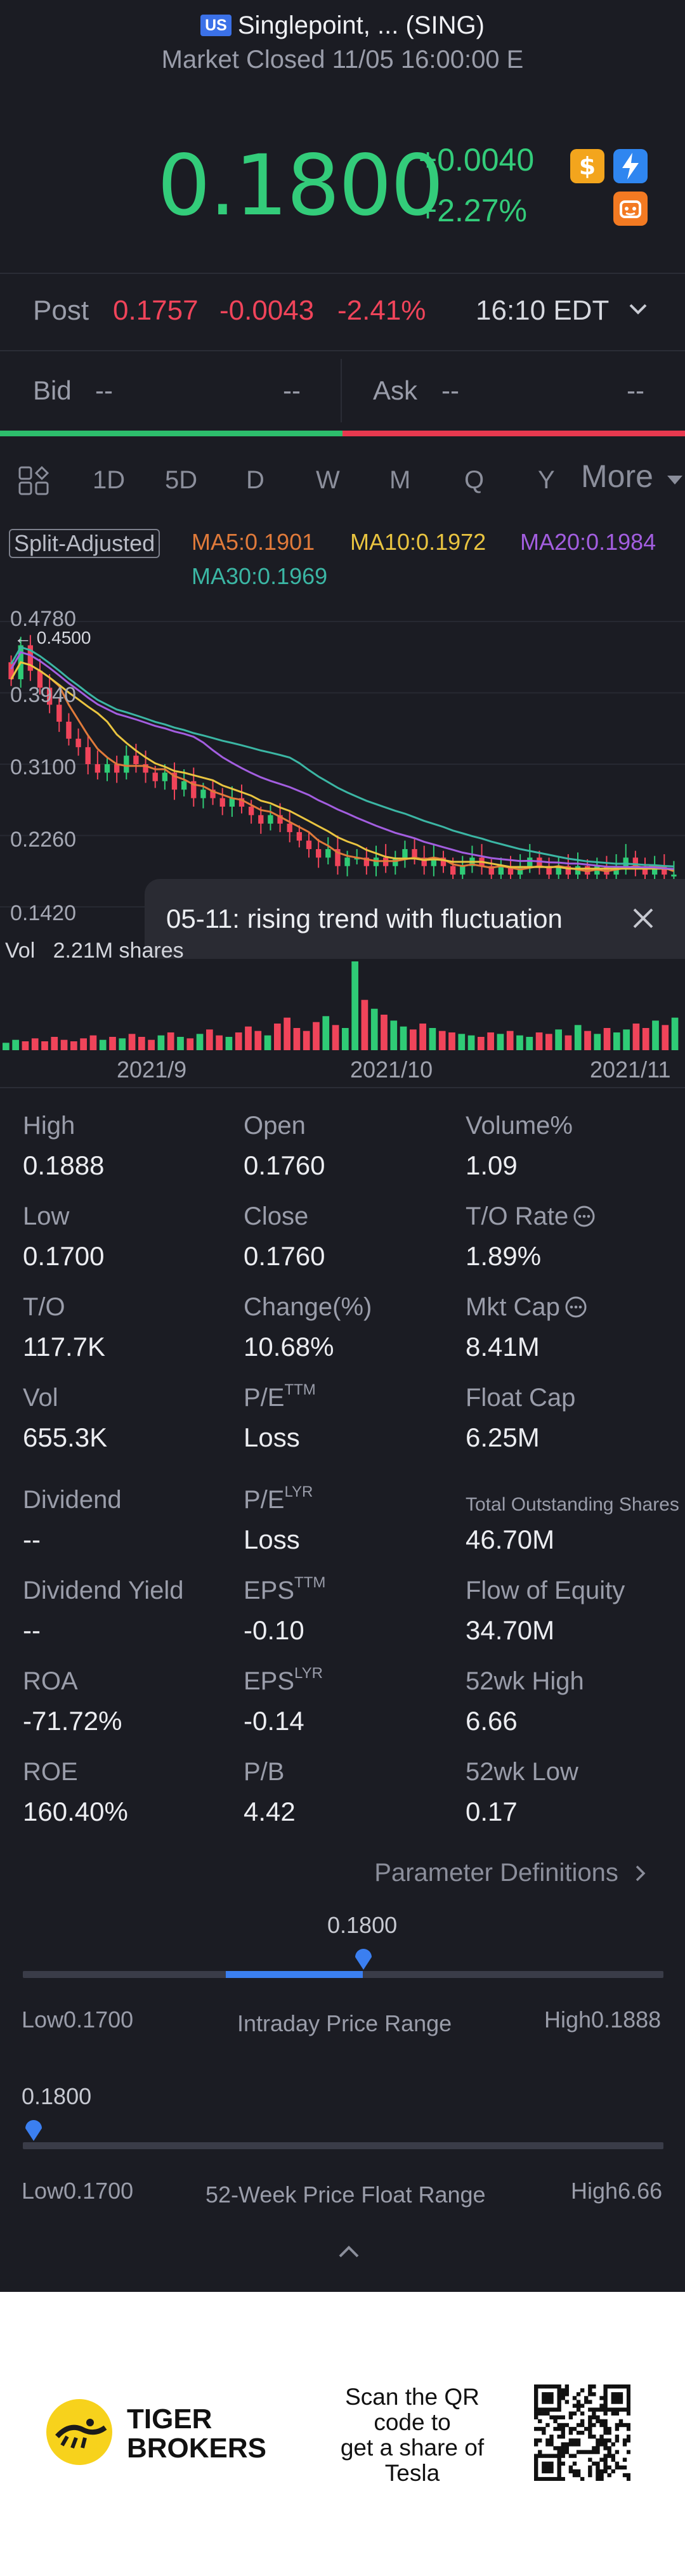 This screenshot has height=2576, width=685. What do you see at coordinates (110, 480) in the screenshot?
I see `tab-1d: 1D` at bounding box center [110, 480].